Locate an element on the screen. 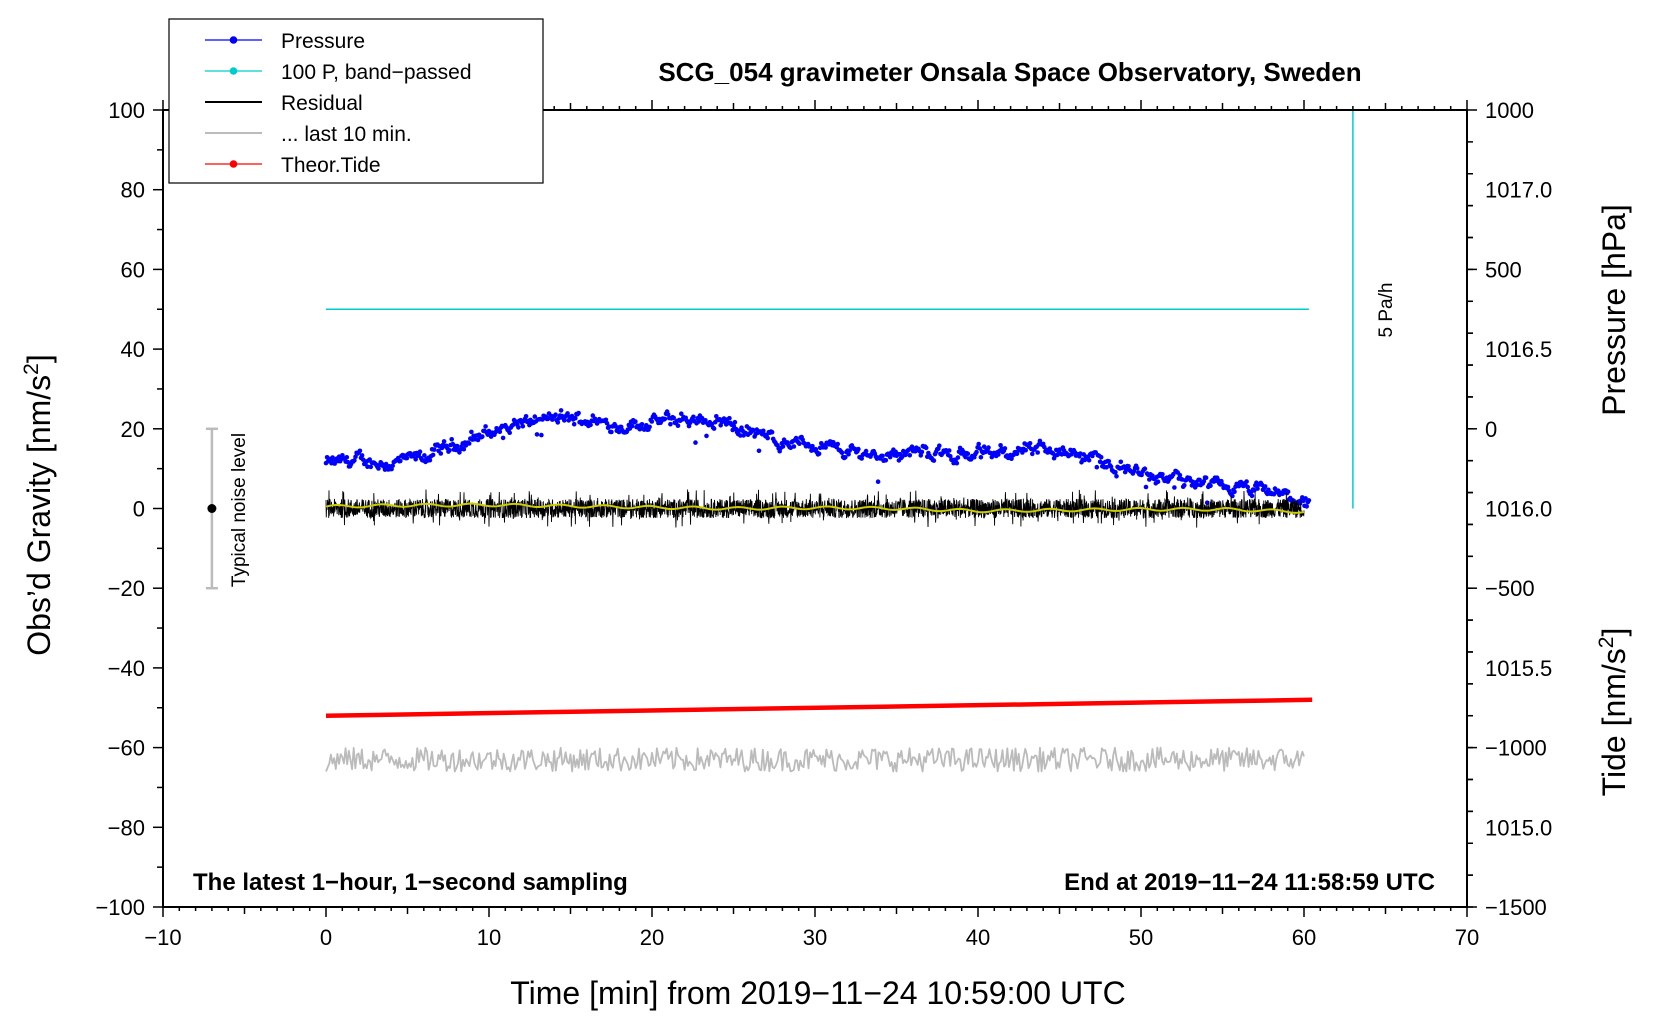 This screenshot has height=1020, width=1660. series-0-points is located at coordinates (817, 458).